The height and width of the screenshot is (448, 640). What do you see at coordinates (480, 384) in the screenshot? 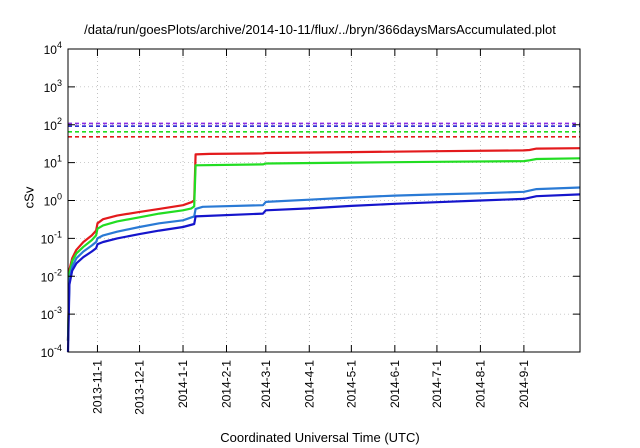
I see `x-tick-label: 2014-8-1` at bounding box center [480, 384].